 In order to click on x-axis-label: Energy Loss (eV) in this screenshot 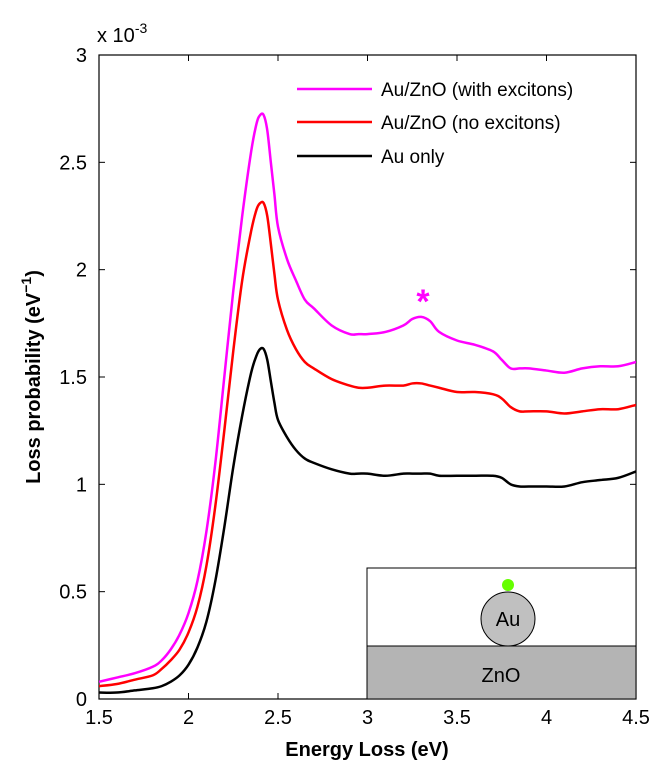, I will do `click(366, 750)`.